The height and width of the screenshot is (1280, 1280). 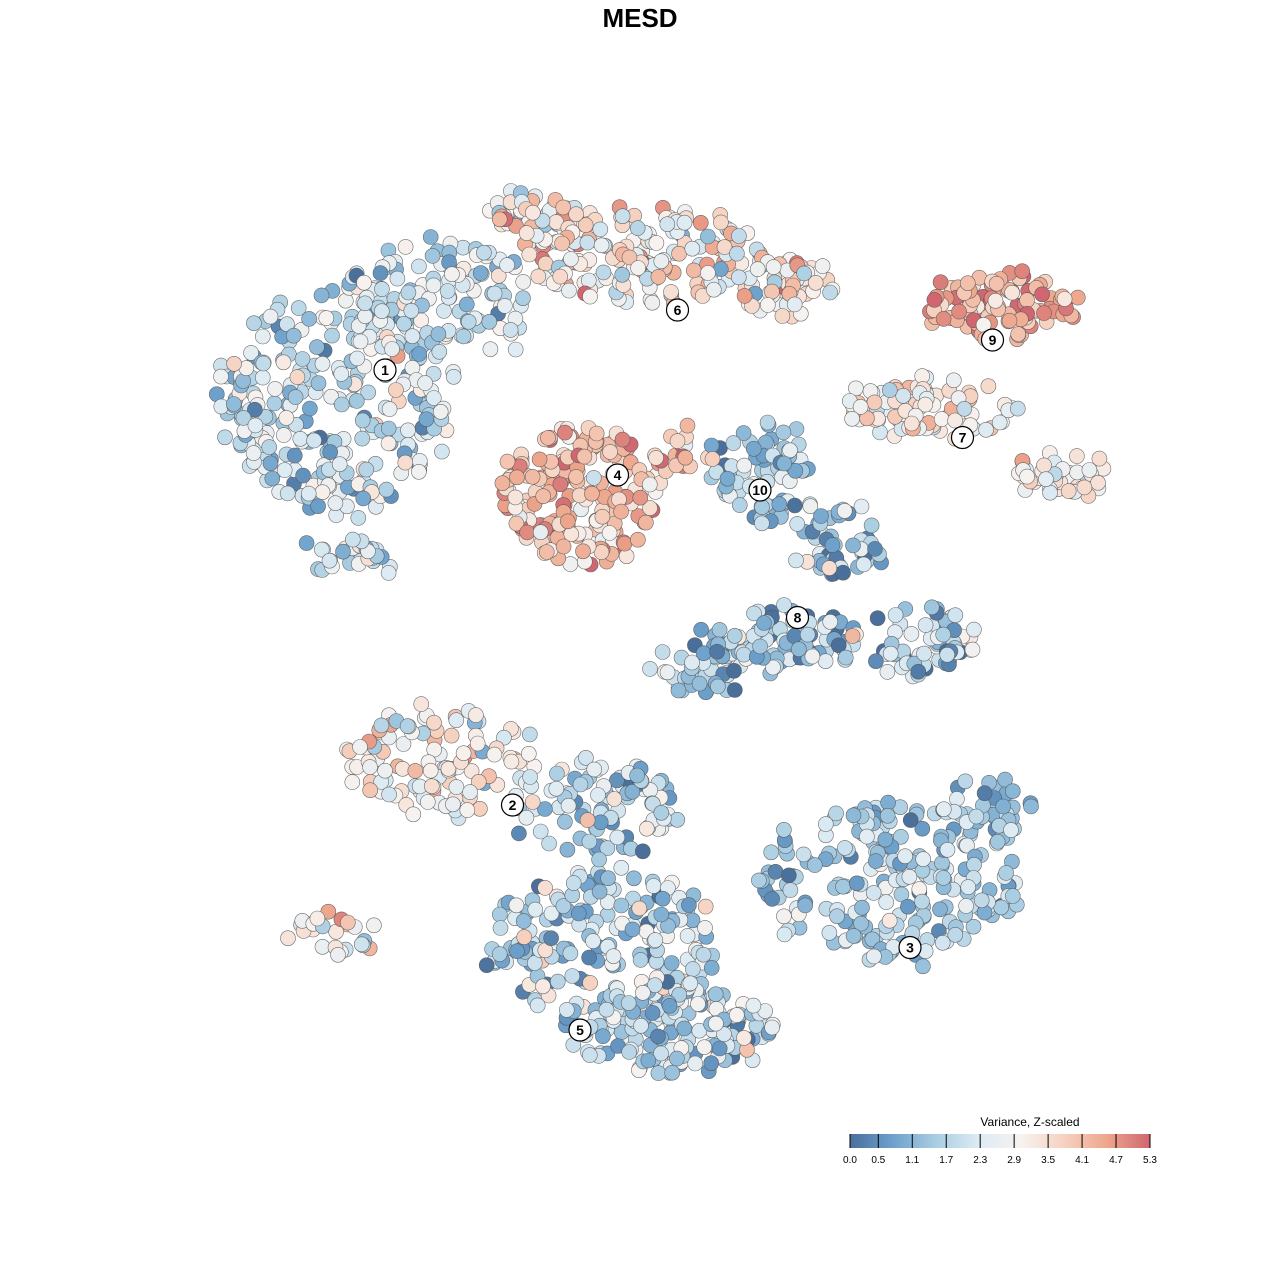 I want to click on cluster-label-text: 3, so click(x=910, y=948).